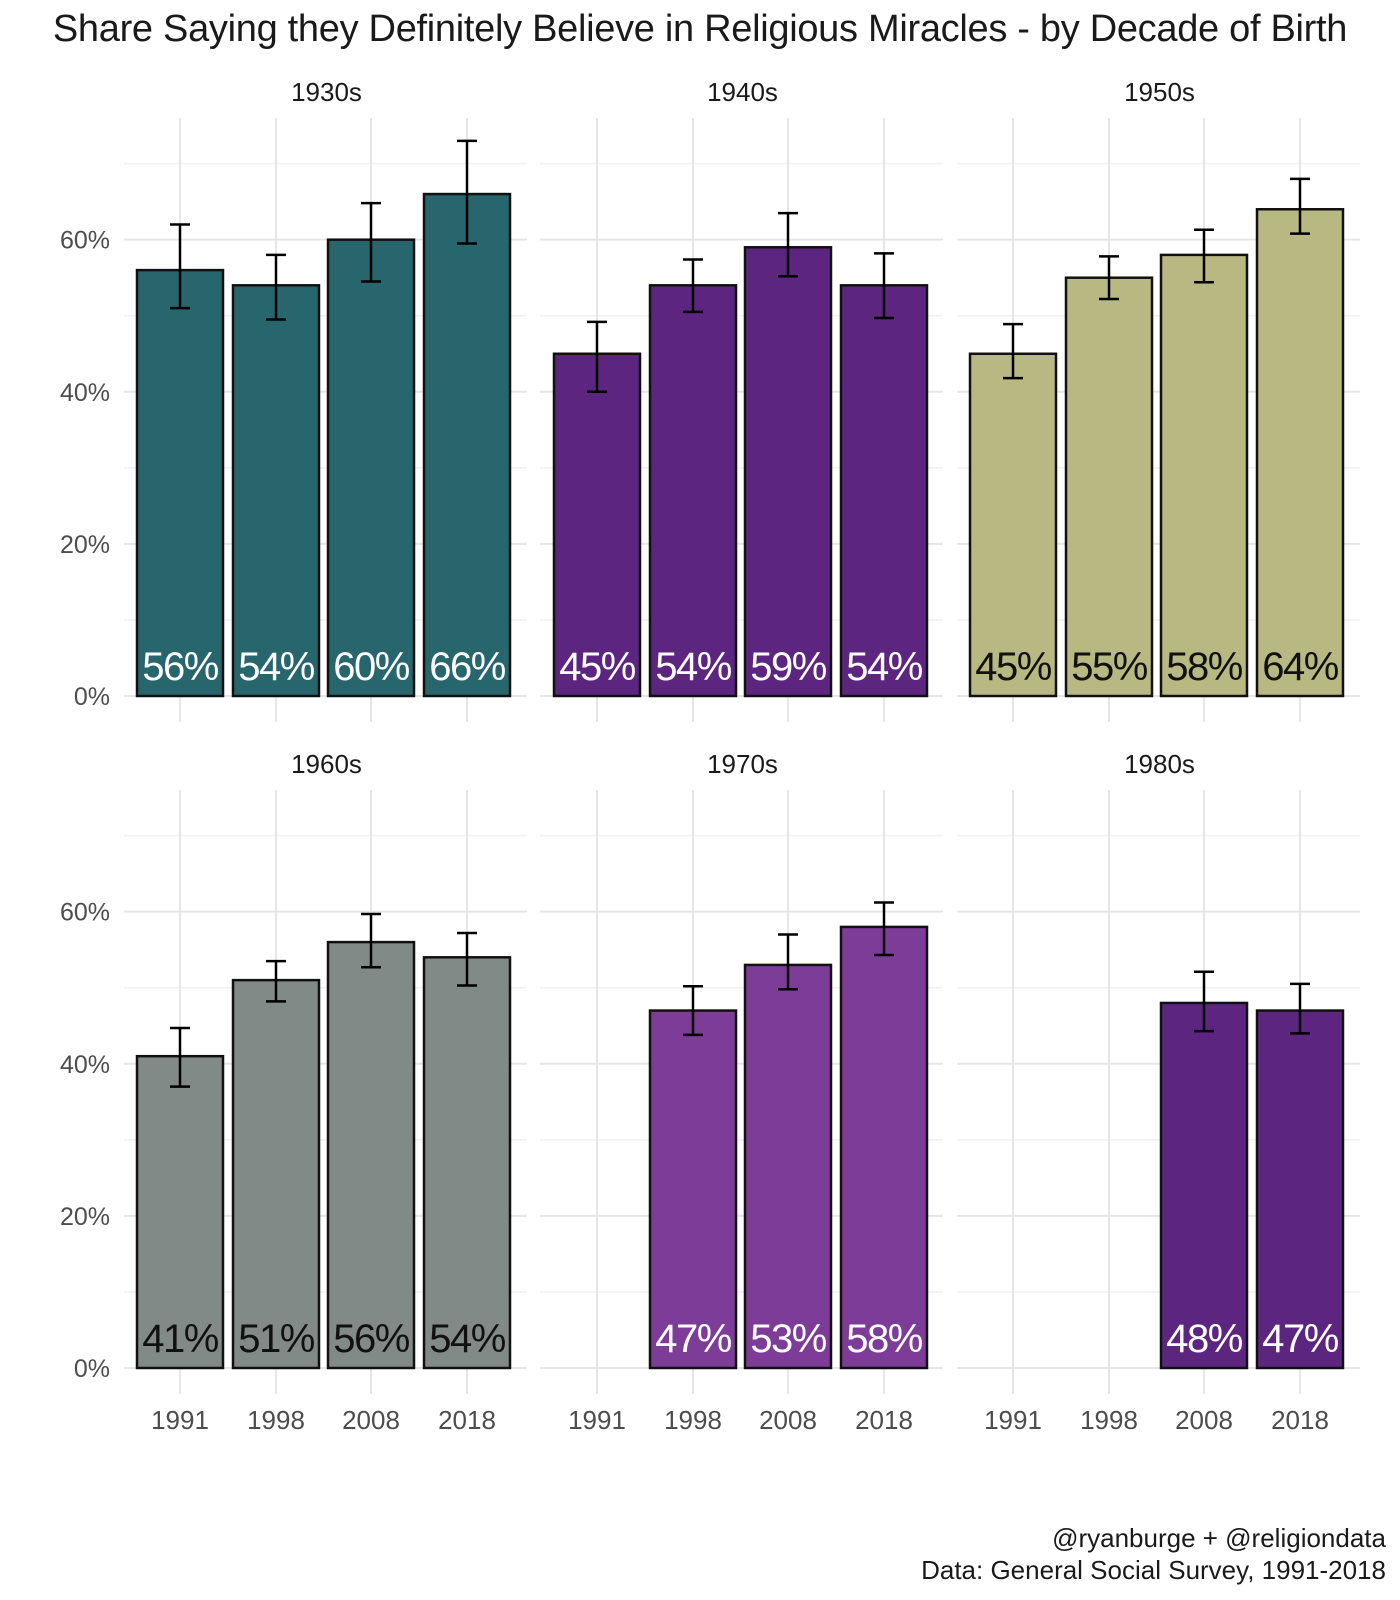  I want to click on bar-value-label: 59%, so click(788, 667).